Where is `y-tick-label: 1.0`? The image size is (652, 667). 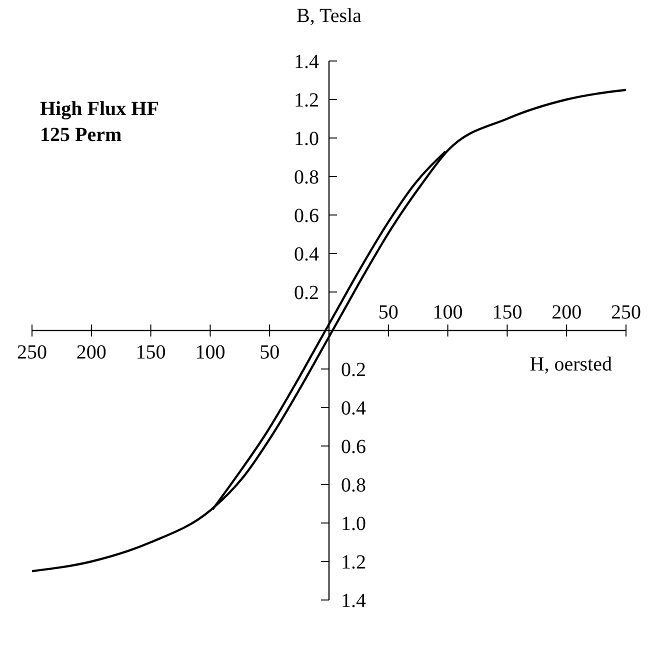
y-tick-label: 1.0 is located at coordinates (306, 139).